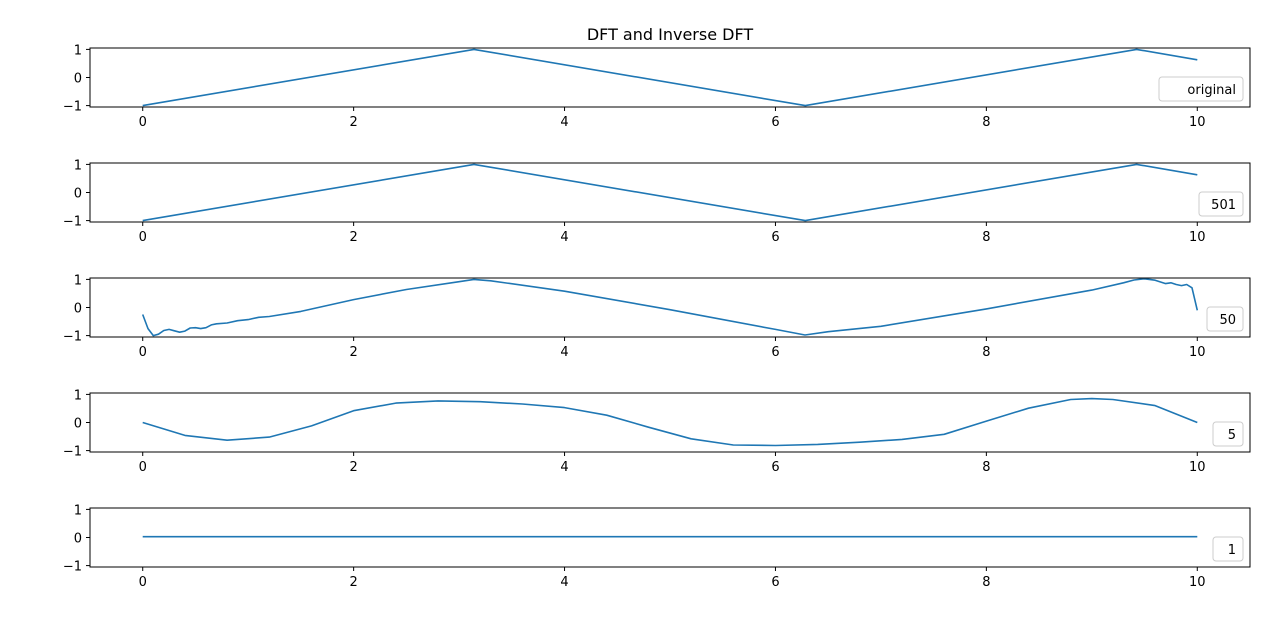 This screenshot has height=621, width=1280. Describe the element at coordinates (670, 34) in the screenshot. I see `chart-title: DFT and Inverse DFT` at that location.